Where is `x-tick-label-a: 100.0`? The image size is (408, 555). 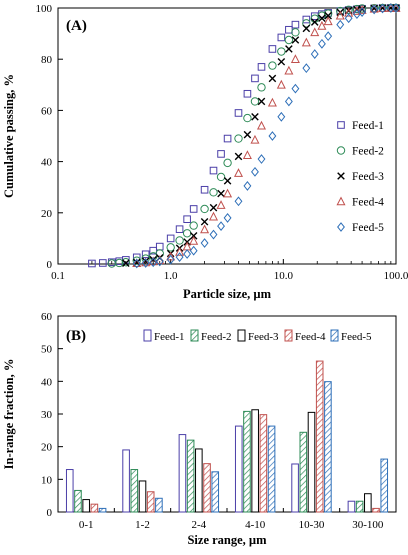 x-tick-label-a: 100.0 is located at coordinates (396, 276).